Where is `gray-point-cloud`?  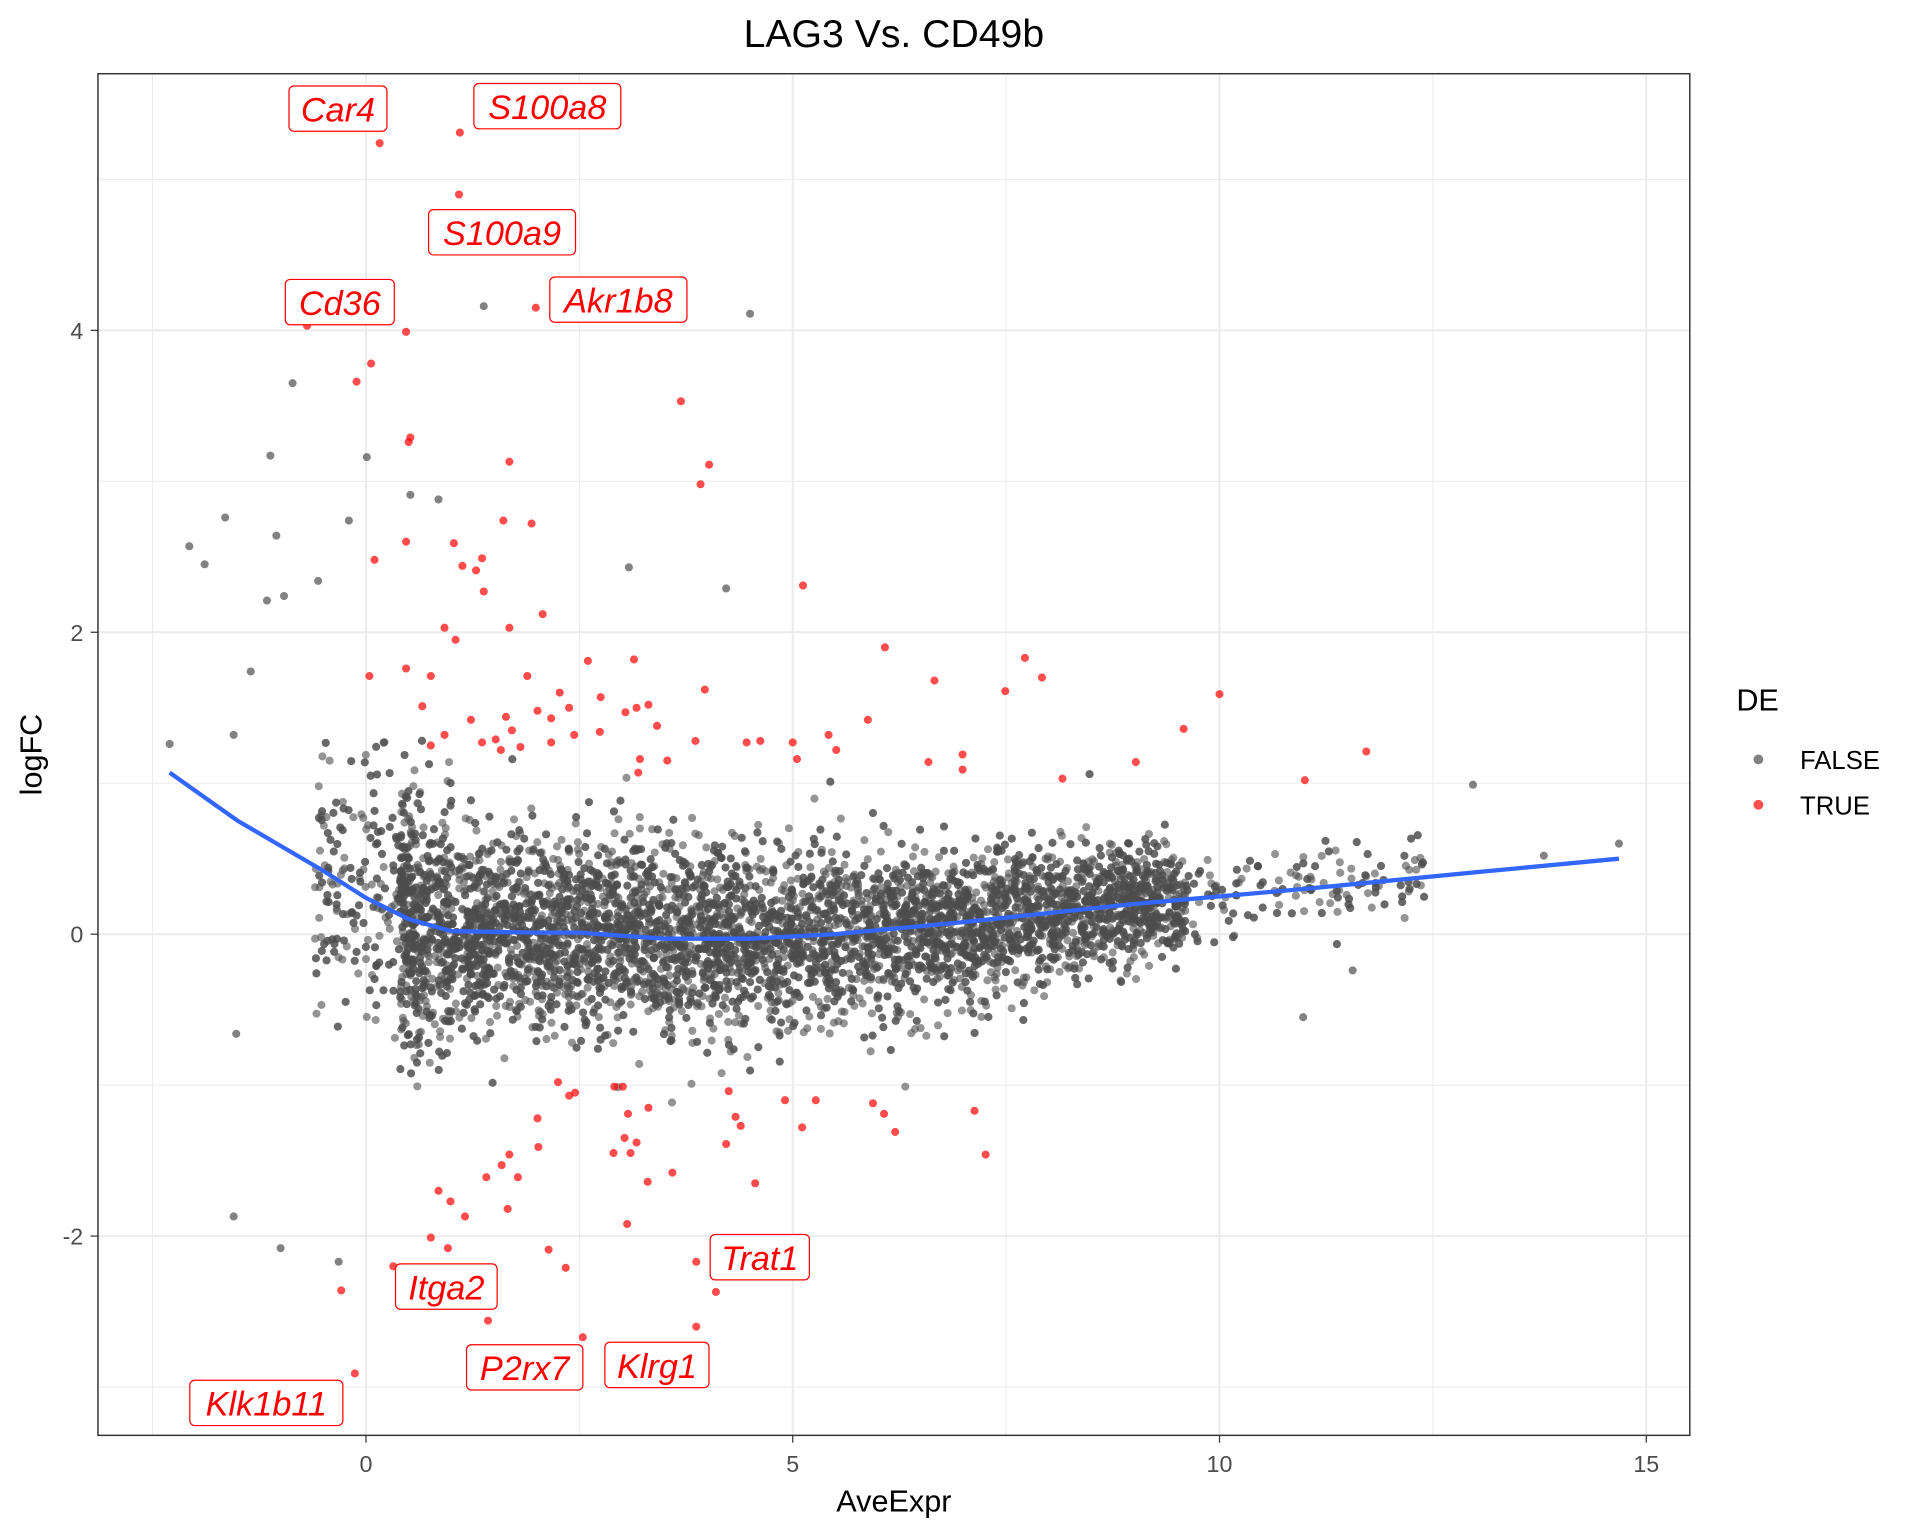 gray-point-cloud is located at coordinates (870, 921).